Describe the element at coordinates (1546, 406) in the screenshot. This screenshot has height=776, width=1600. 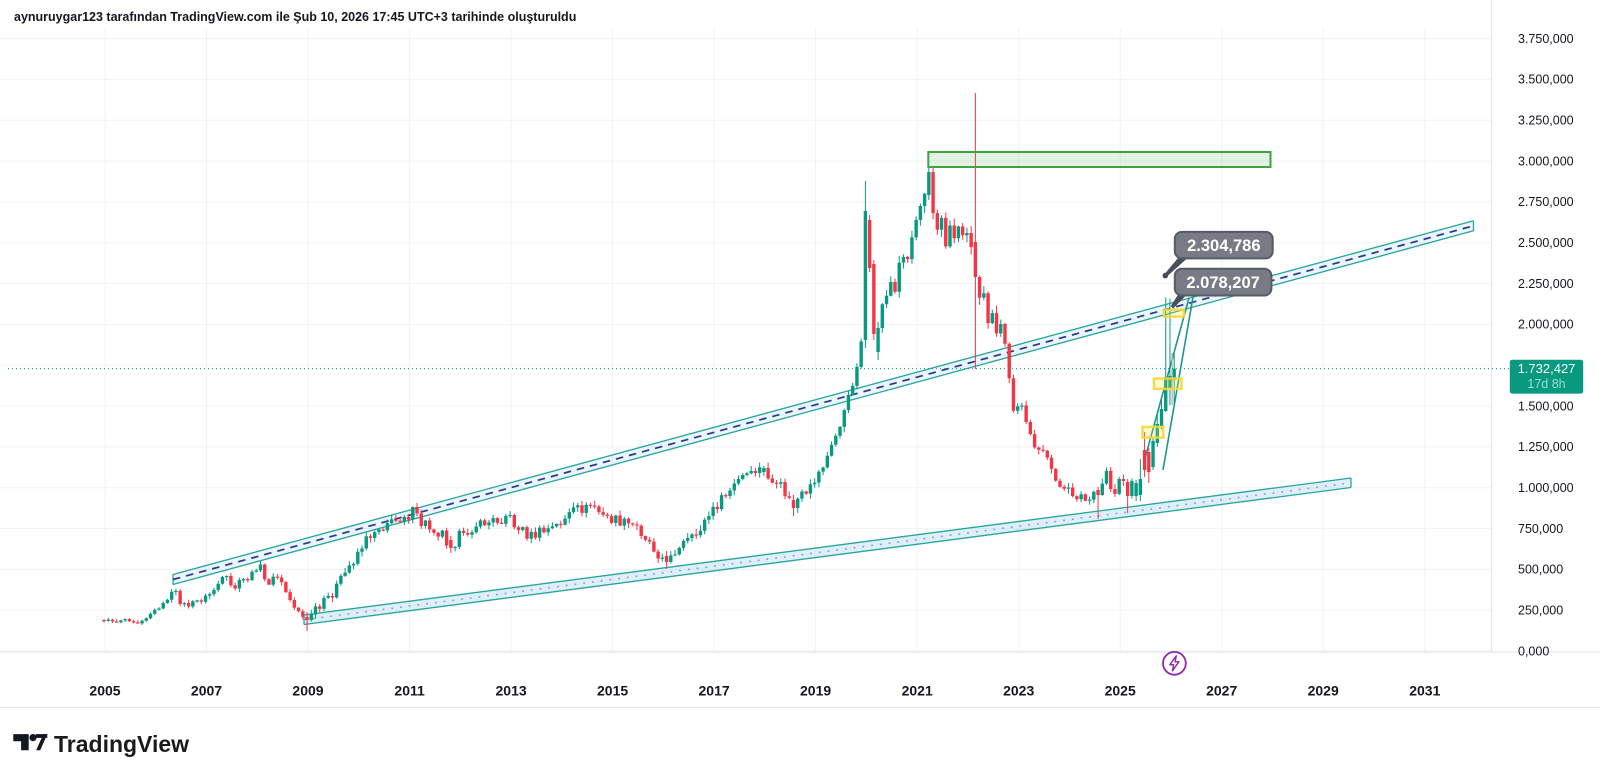
I see `svg-text: 1.500,000` at that location.